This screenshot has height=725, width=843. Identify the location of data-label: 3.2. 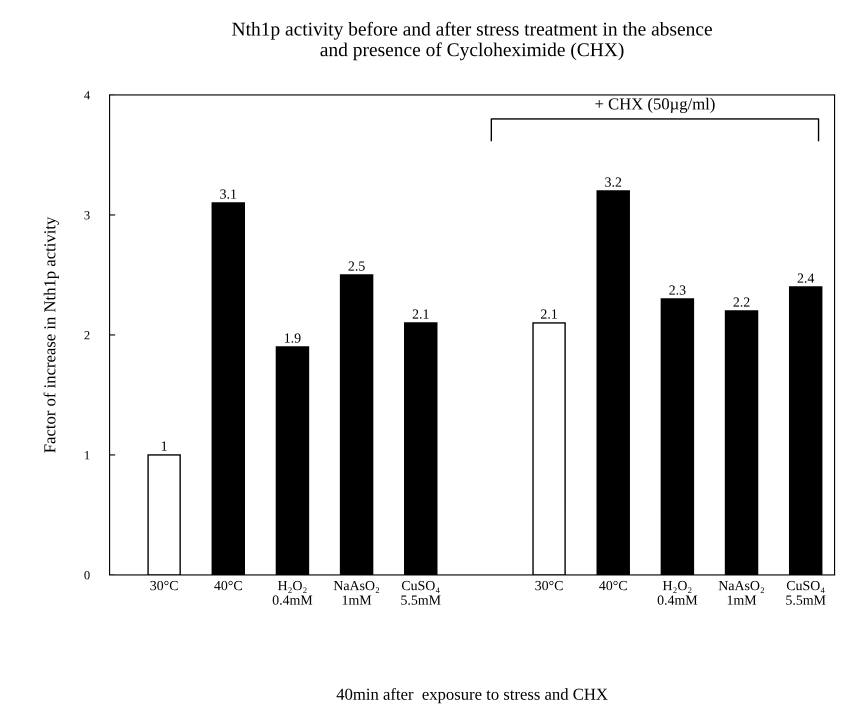
(613, 182).